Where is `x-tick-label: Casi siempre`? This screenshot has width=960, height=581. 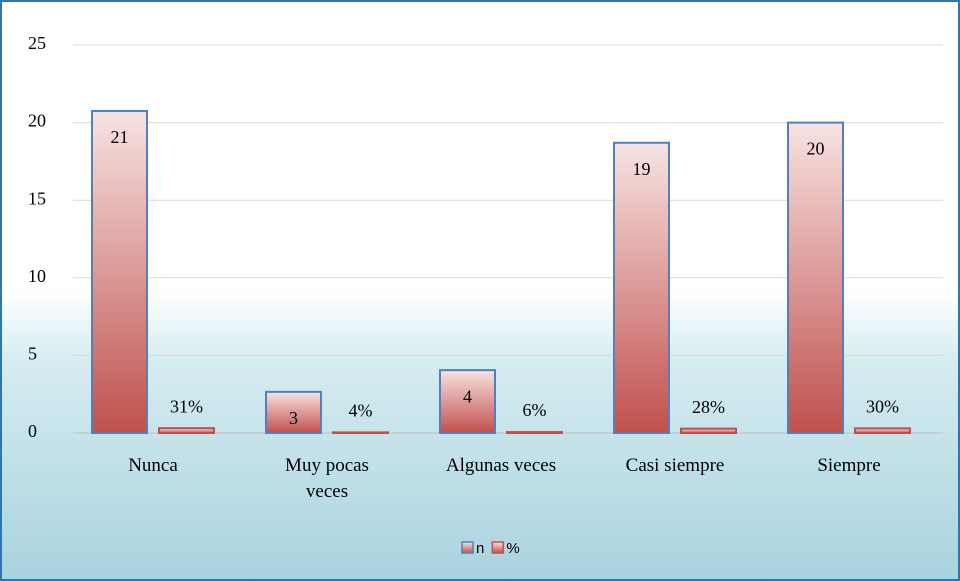 x-tick-label: Casi siempre is located at coordinates (675, 465).